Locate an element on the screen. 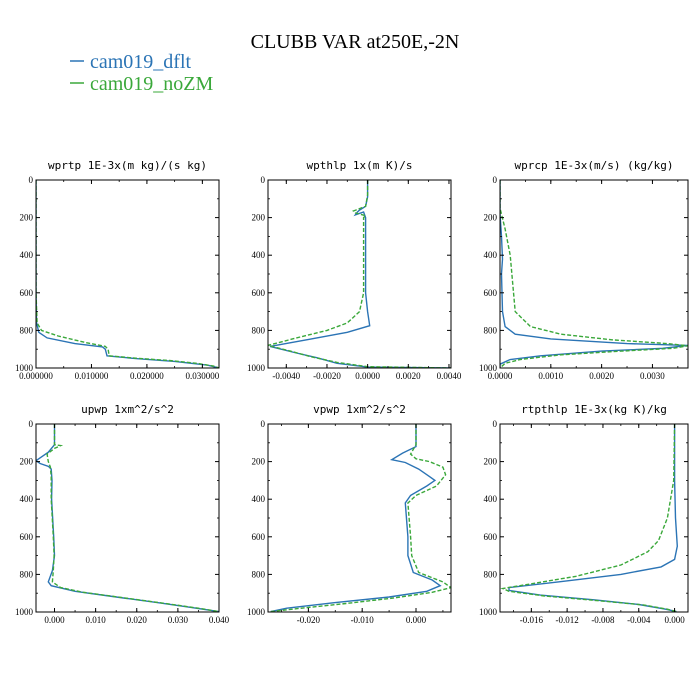 This screenshot has height=700, width=700. x-tick-label: 0.0040 is located at coordinates (449, 376).